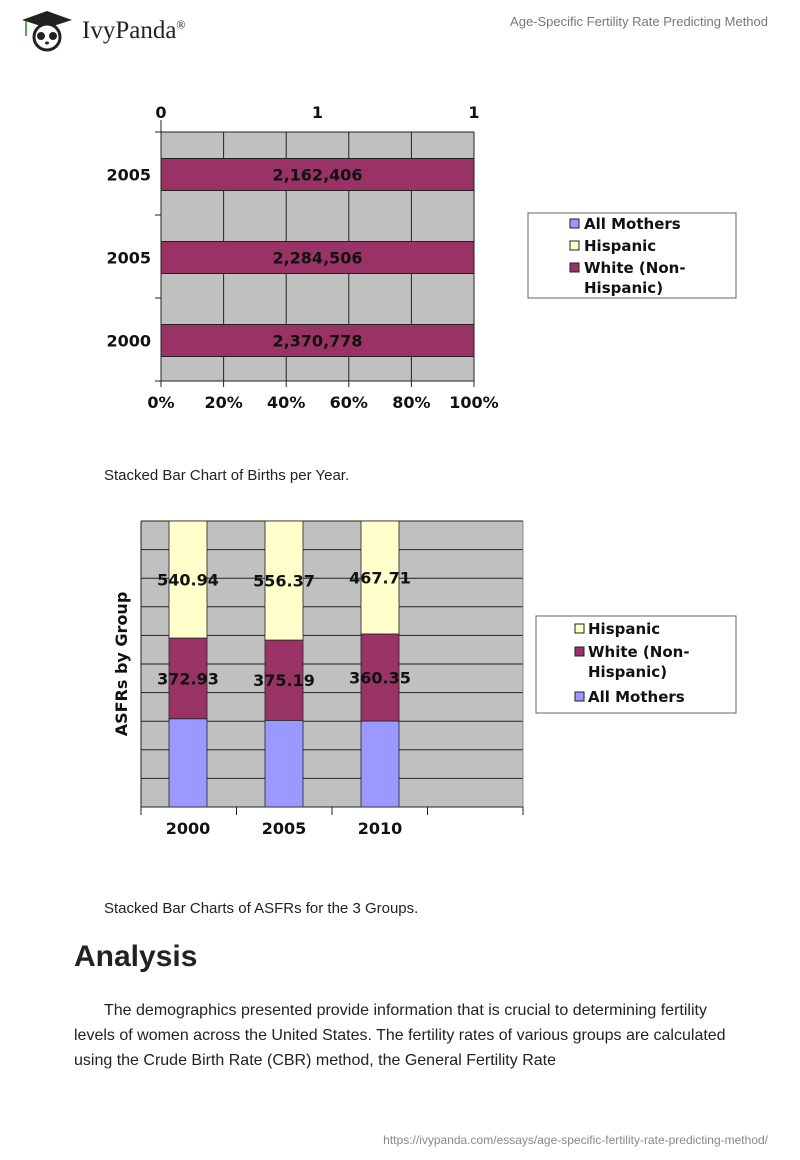 The height and width of the screenshot is (1160, 800). I want to click on registered-mark: ®, so click(181, 24).